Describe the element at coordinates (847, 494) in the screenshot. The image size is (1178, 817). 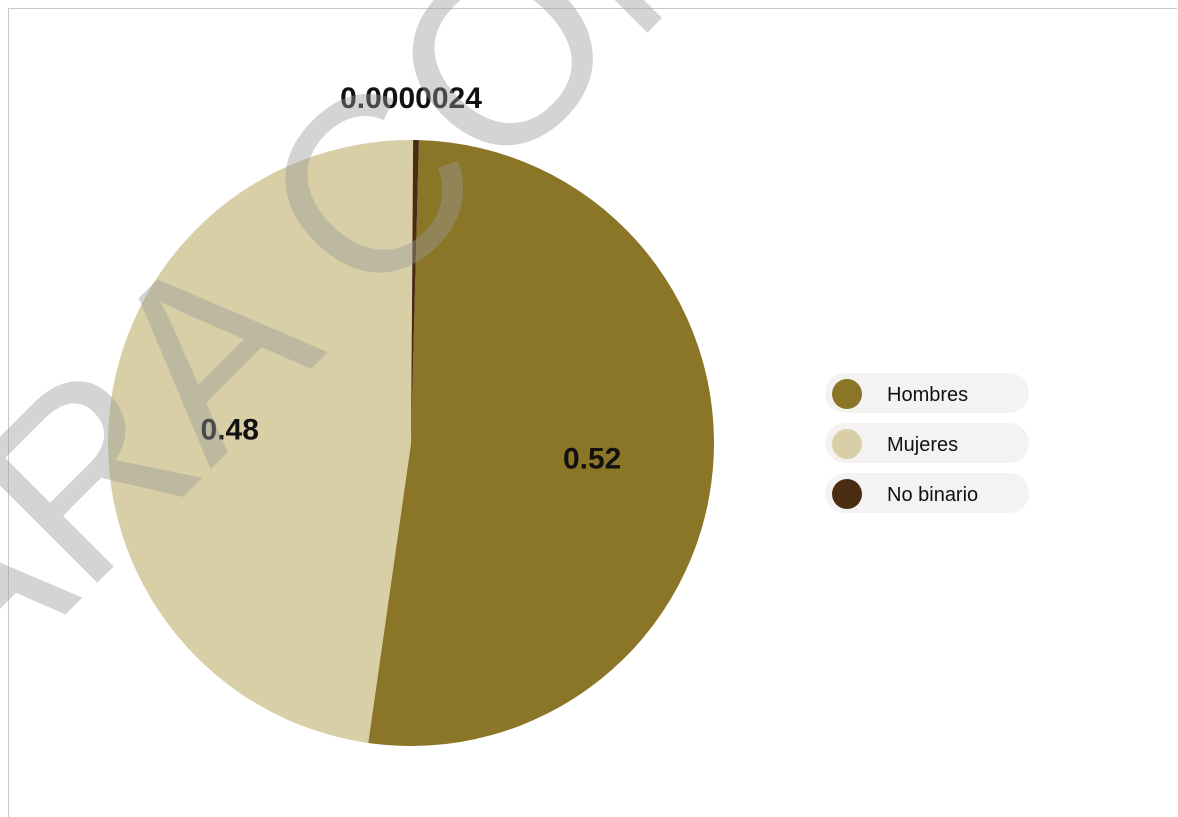
I see `legend-swatch-no-binario` at that location.